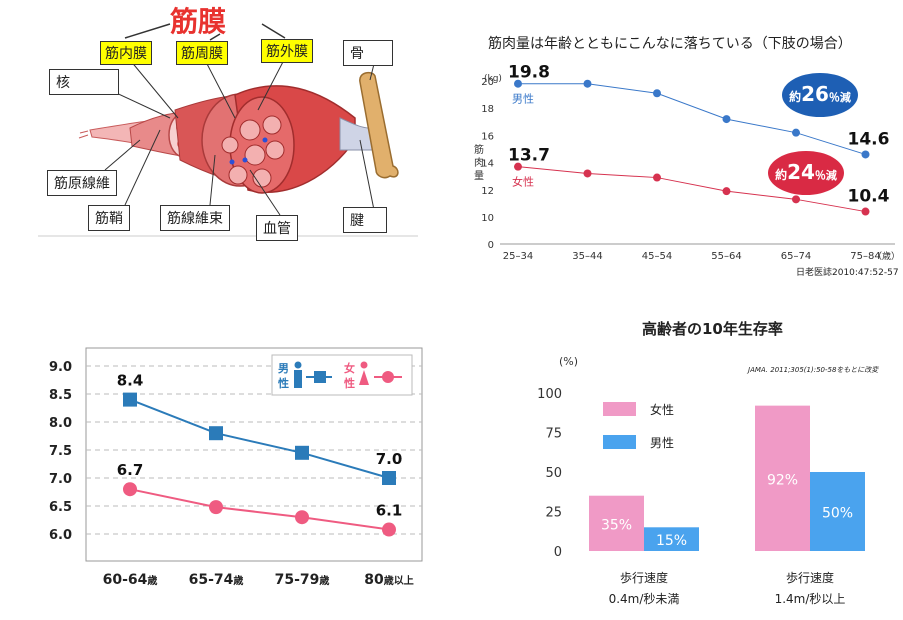 The width and height of the screenshot is (903, 620). I want to click on chart2-data-label: 6.7, so click(130, 470).